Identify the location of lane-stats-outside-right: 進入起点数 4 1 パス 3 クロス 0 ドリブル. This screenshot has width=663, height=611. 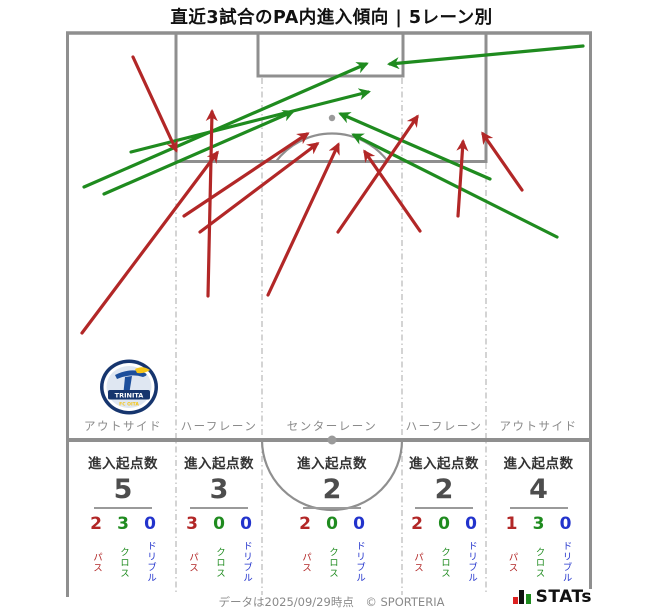
(538, 520).